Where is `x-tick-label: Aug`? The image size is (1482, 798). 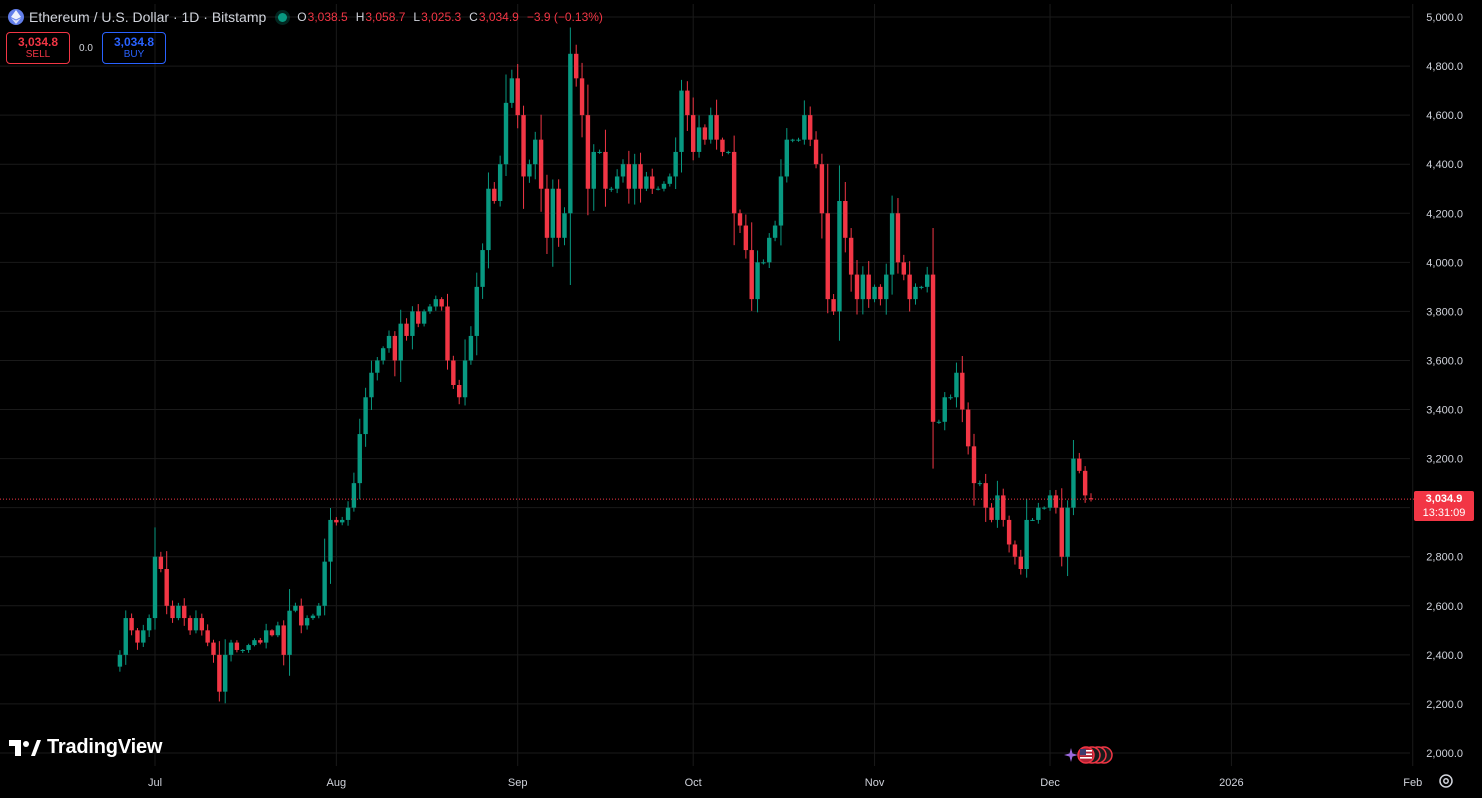 x-tick-label: Aug is located at coordinates (337, 783).